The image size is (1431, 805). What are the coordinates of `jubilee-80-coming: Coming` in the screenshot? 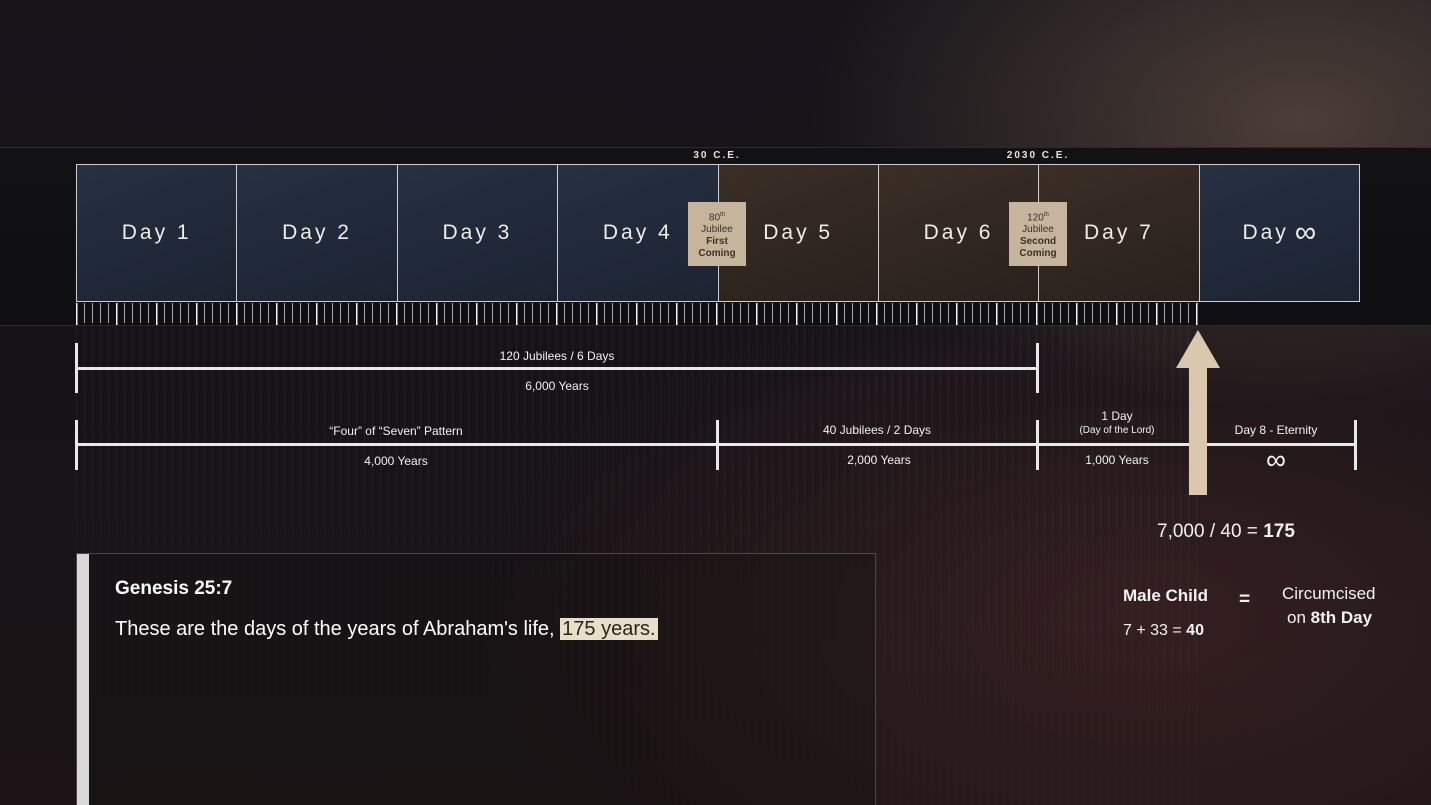 It's located at (717, 254).